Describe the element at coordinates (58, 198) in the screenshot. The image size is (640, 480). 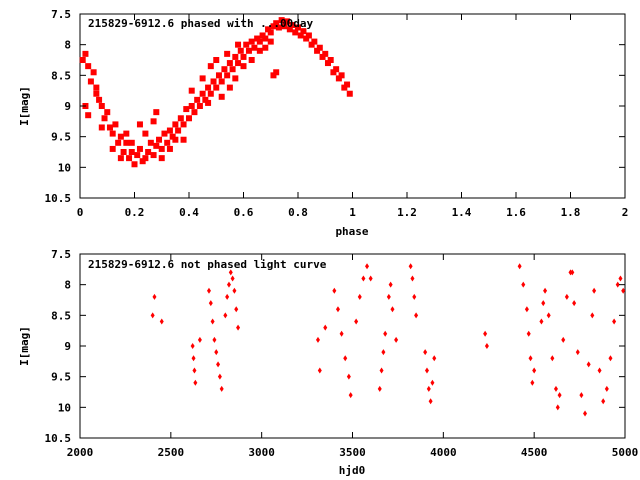
I see `phased-y-tick-label: 10.5` at that location.